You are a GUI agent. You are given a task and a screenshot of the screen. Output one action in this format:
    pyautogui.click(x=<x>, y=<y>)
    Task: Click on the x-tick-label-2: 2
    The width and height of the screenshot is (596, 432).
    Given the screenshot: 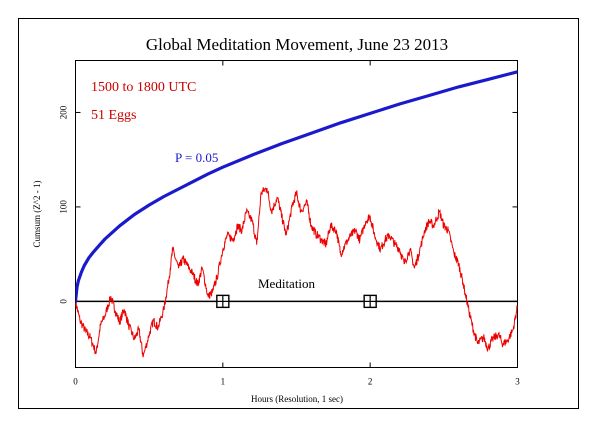 What is the action you would take?
    pyautogui.click(x=370, y=382)
    